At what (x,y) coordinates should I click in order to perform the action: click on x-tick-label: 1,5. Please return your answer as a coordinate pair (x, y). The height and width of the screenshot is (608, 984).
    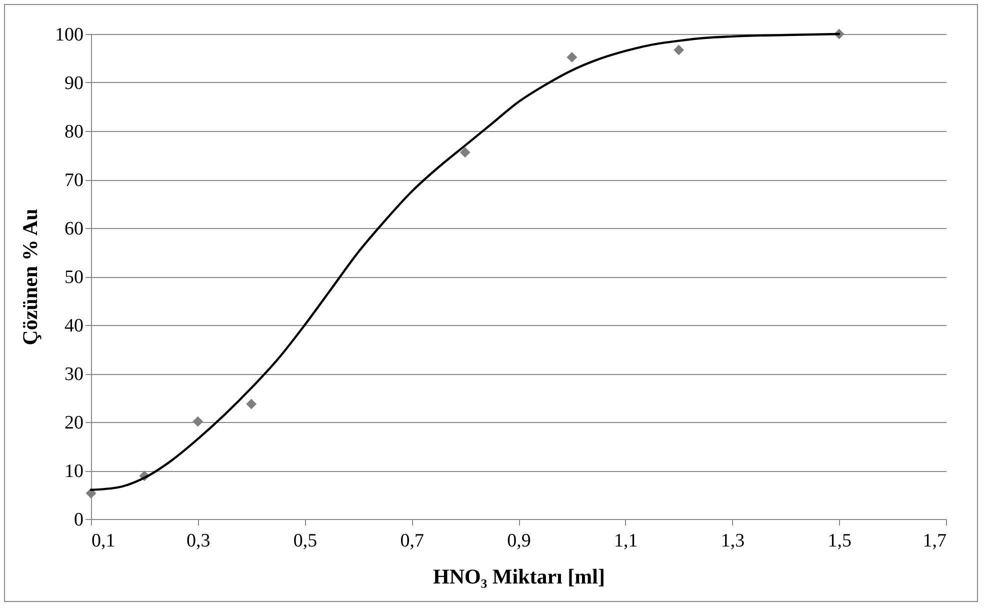
    Looking at the image, I should click on (840, 541).